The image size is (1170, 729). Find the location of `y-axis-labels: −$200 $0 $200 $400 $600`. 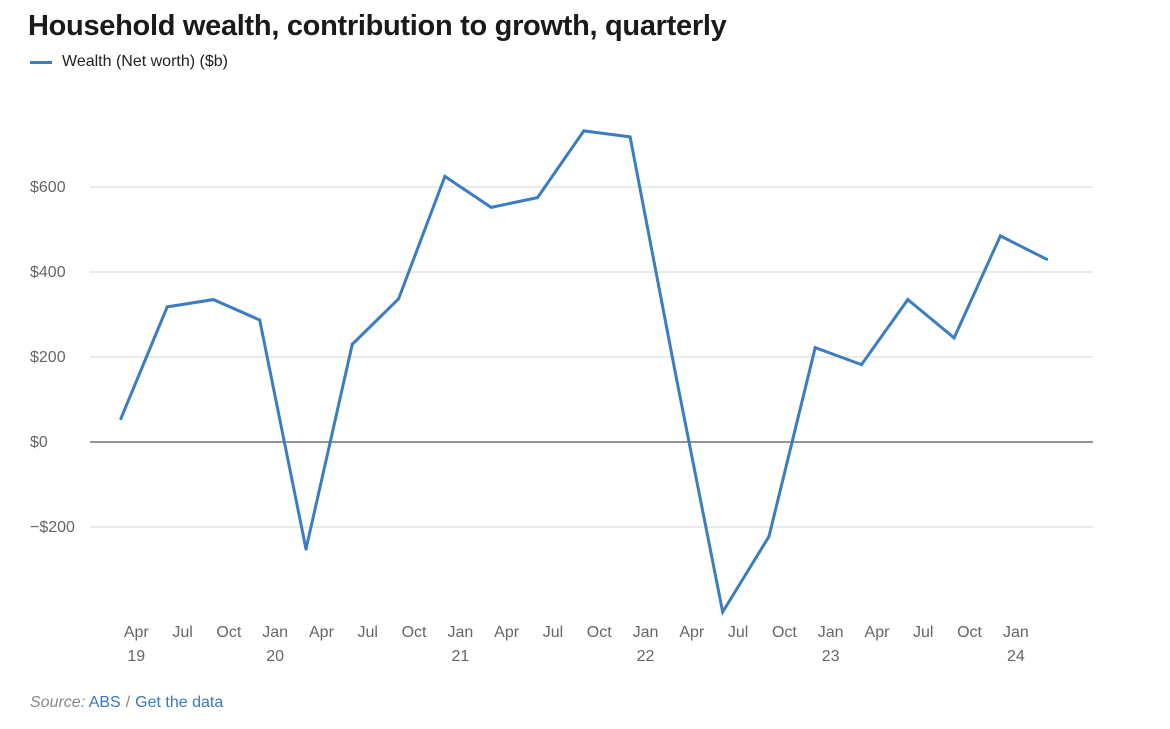

y-axis-labels: −$200 $0 $200 $400 $600 is located at coordinates (52, 357).